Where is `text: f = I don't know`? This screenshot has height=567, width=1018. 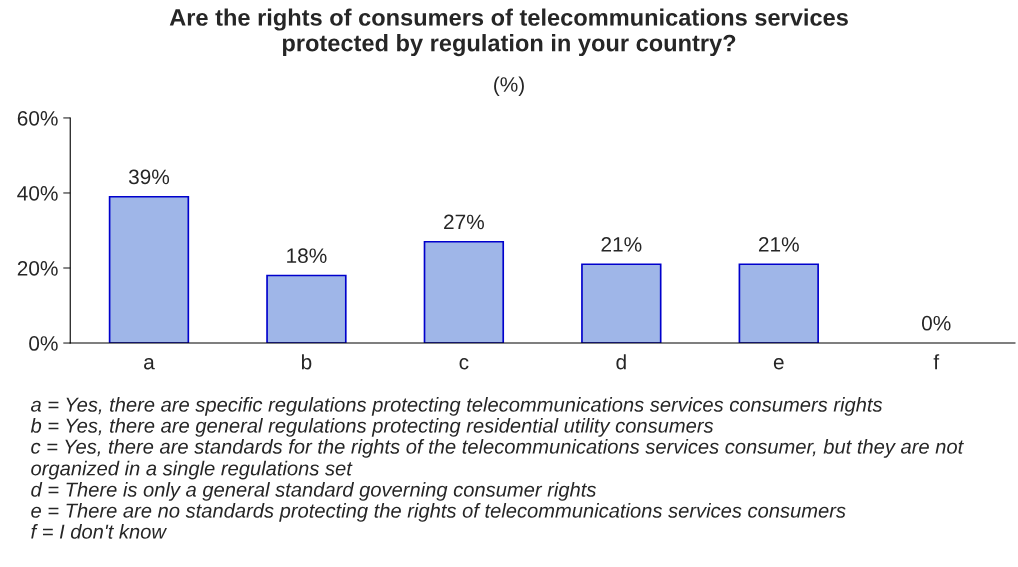 text: f = I don't know is located at coordinates (99, 531).